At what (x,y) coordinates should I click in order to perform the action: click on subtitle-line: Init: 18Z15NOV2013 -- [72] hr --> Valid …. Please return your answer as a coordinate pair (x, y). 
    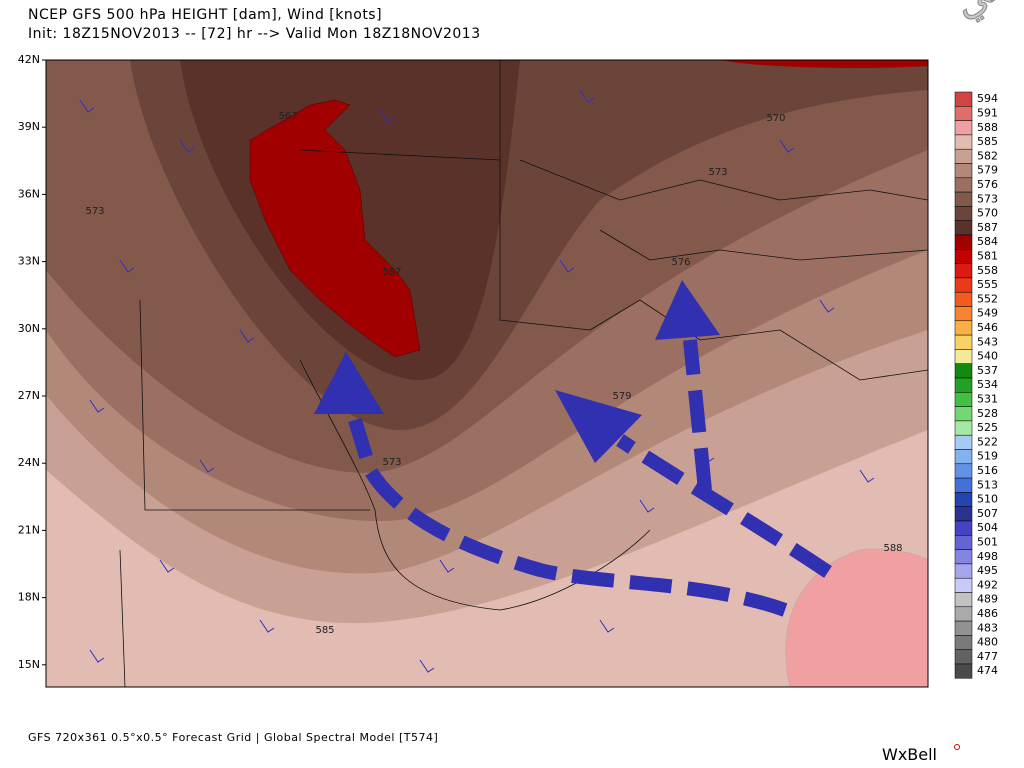
    Looking at the image, I should click on (254, 34).